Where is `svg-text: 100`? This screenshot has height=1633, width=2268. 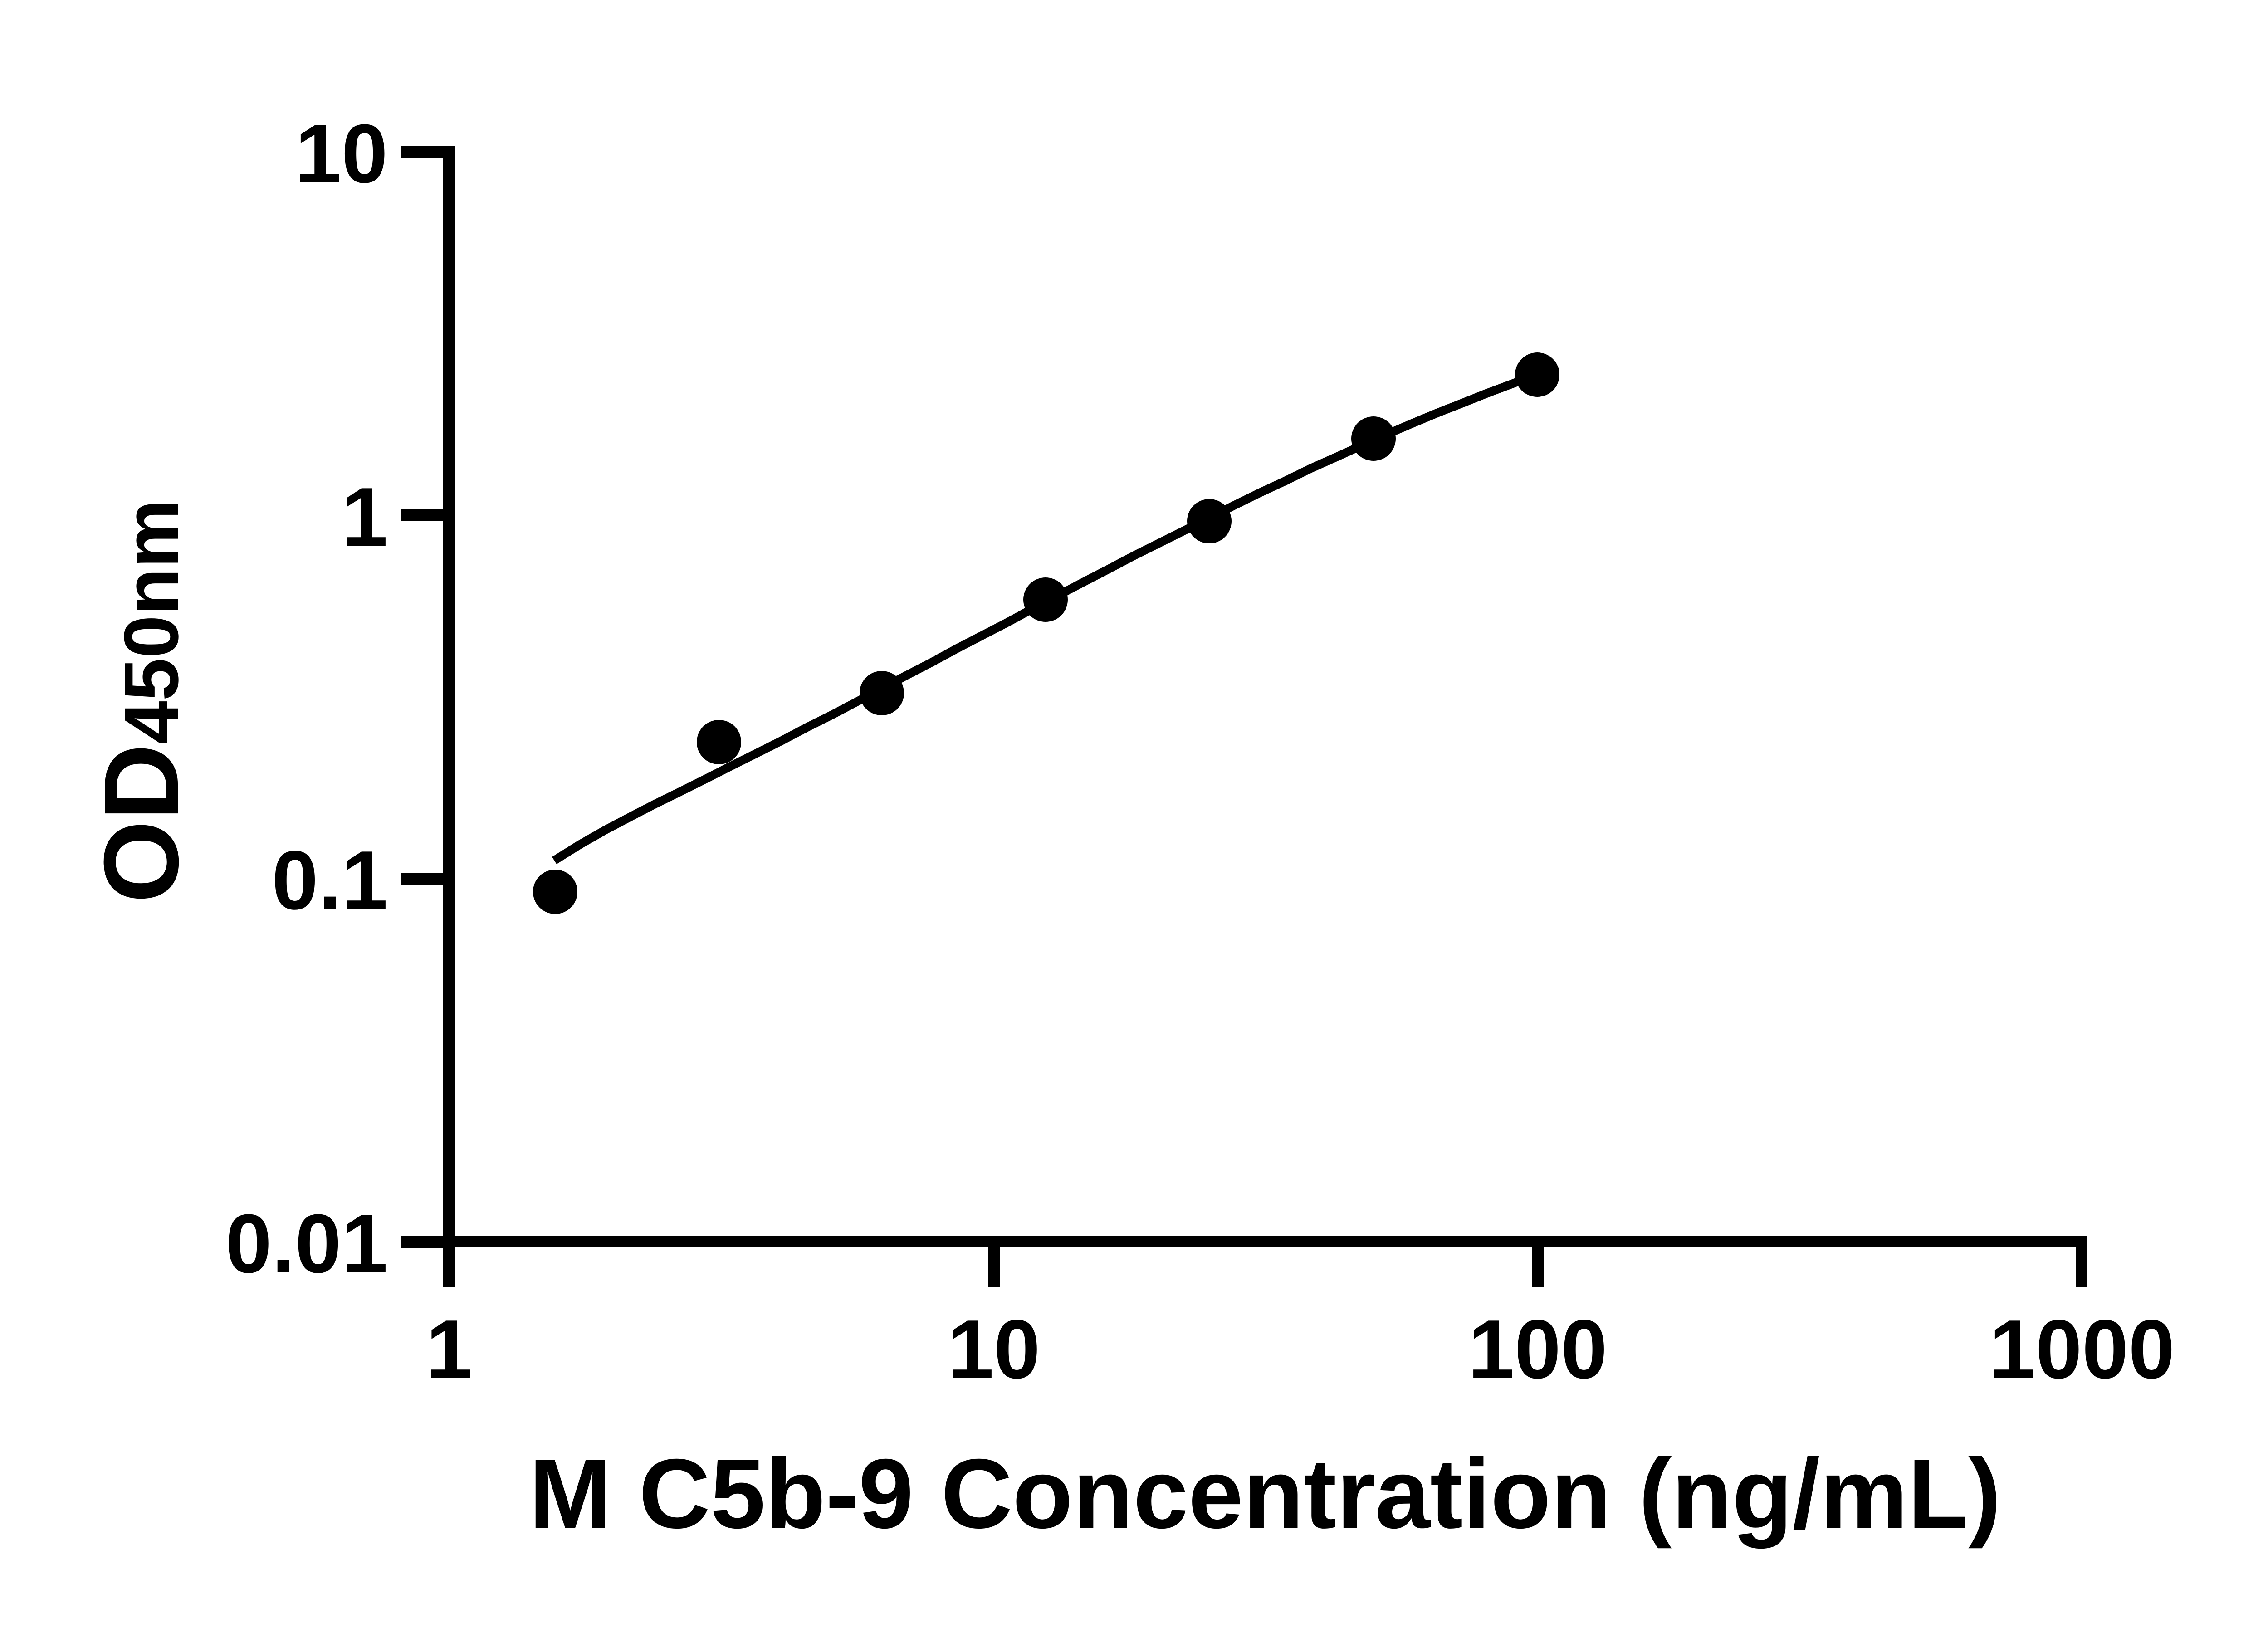 svg-text: 100 is located at coordinates (1538, 1349).